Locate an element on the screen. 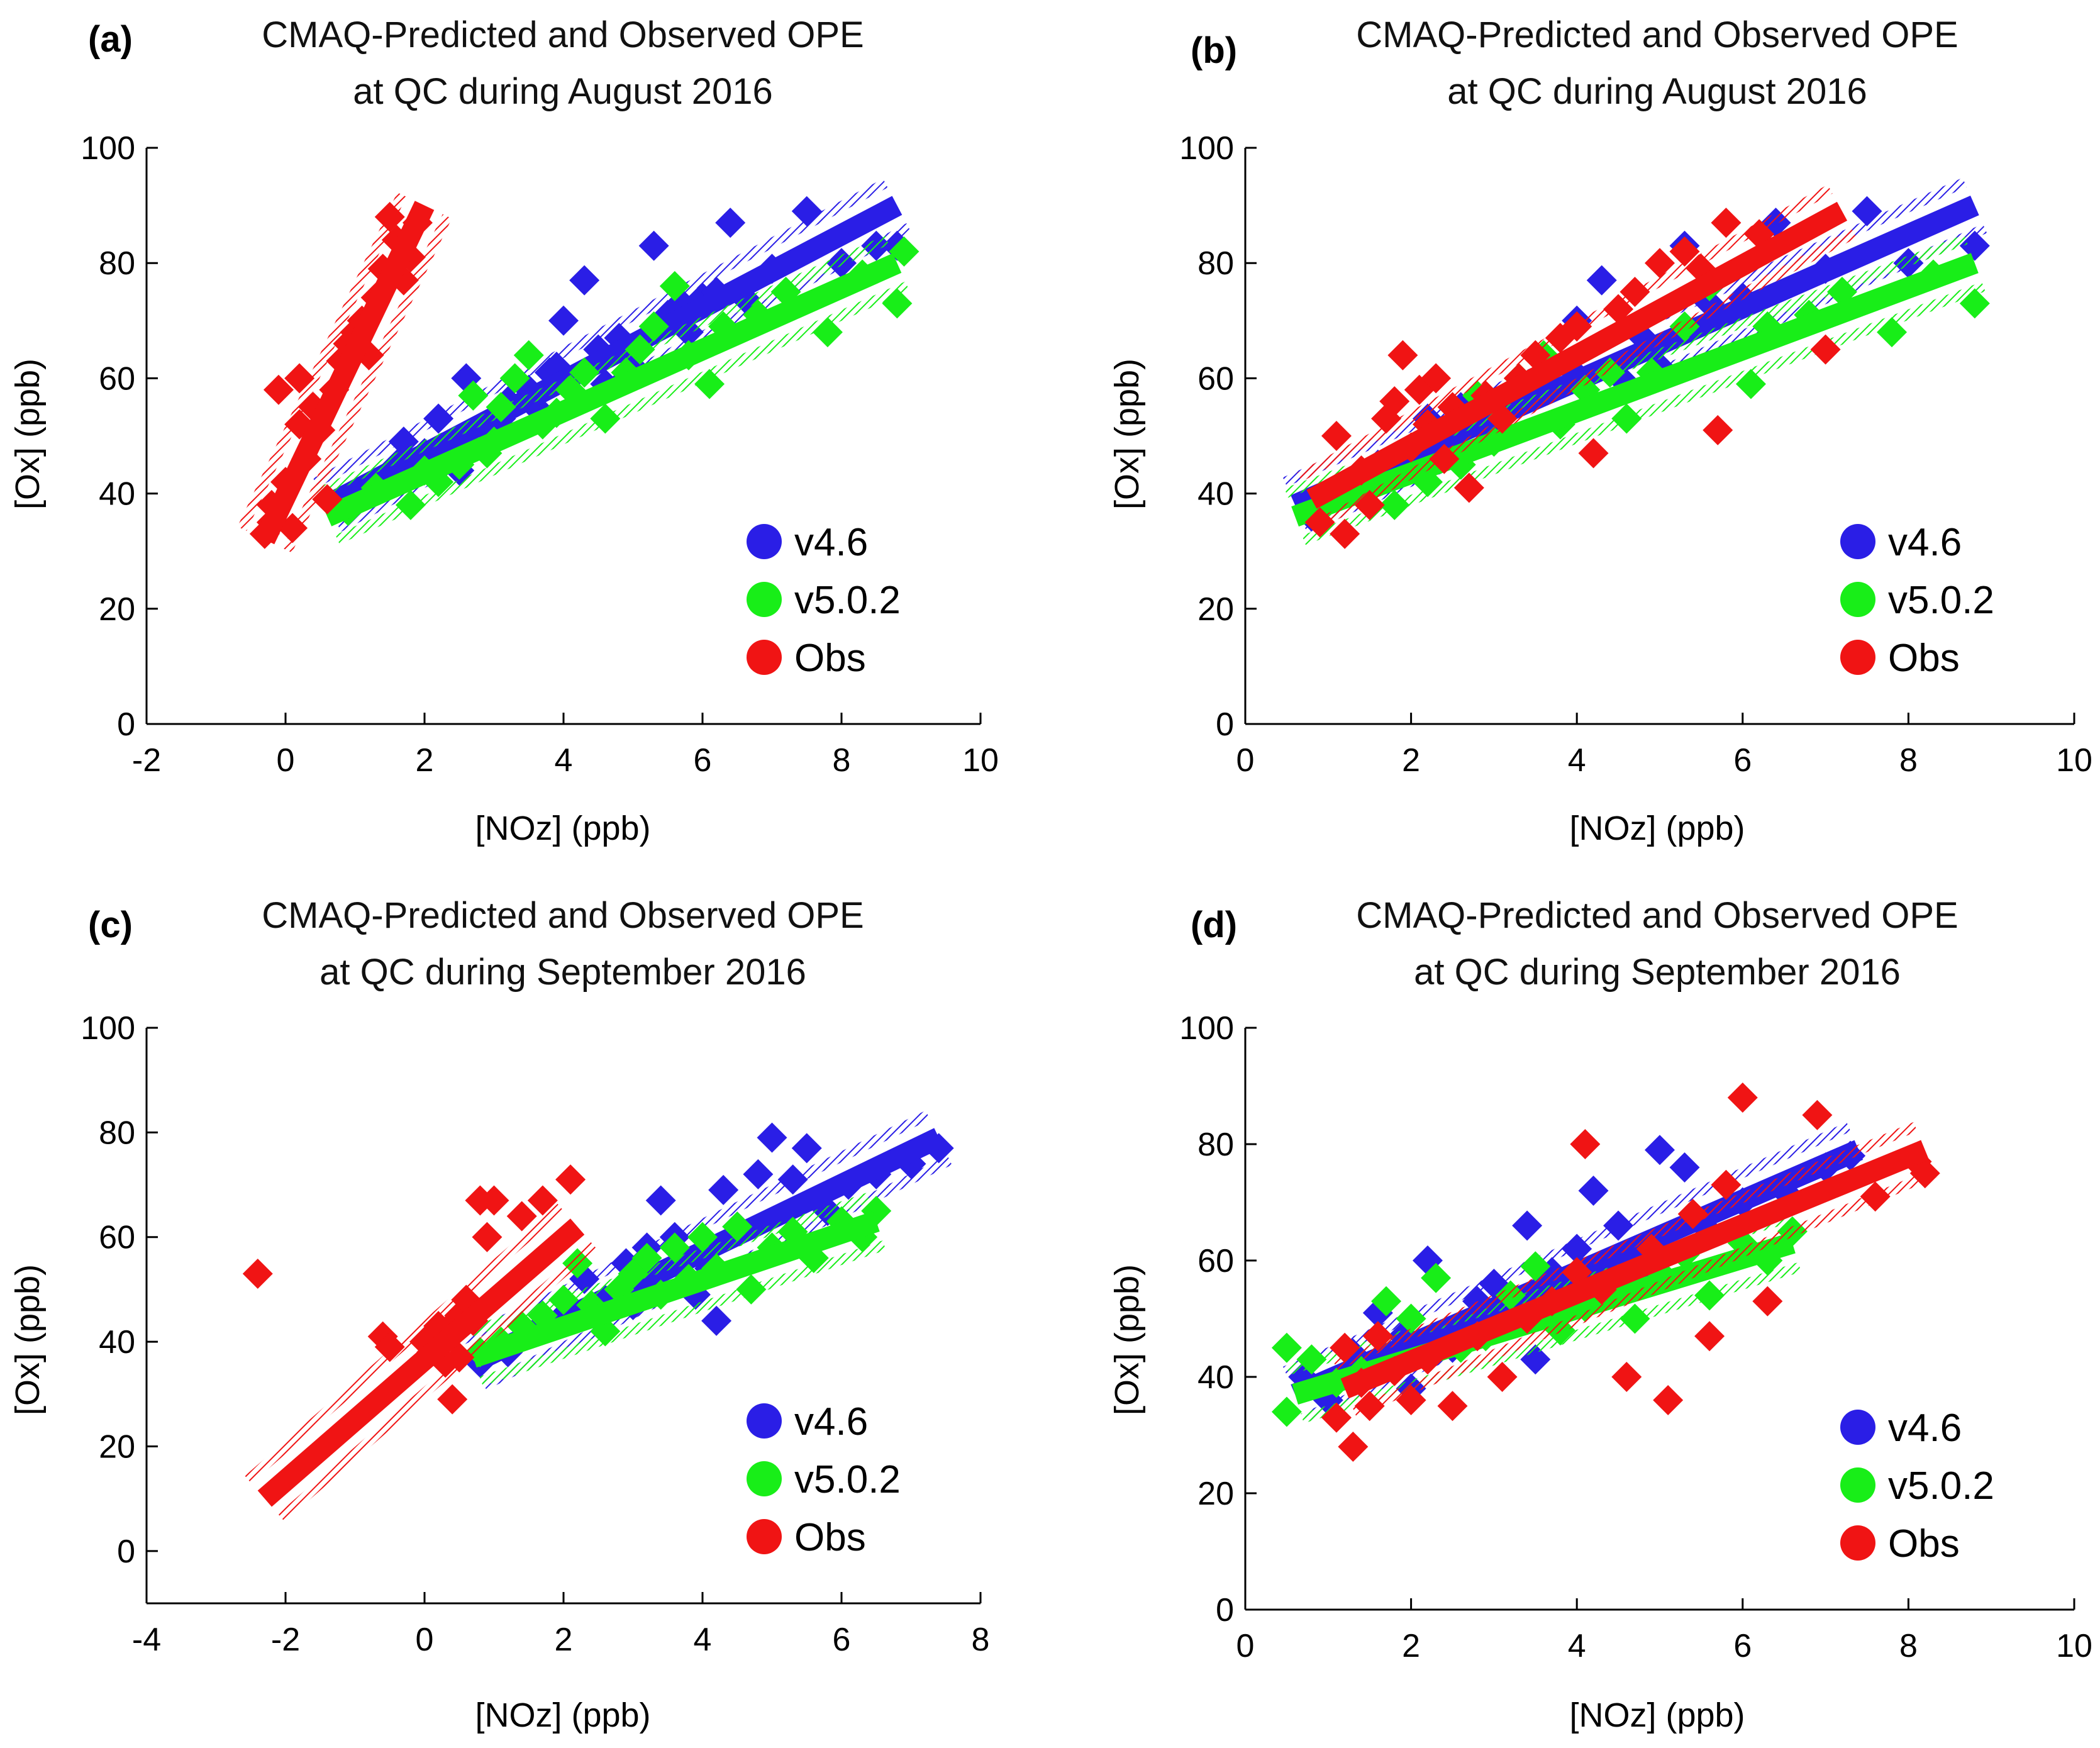 The height and width of the screenshot is (1748, 2100). panel-label: (a) is located at coordinates (111, 39).